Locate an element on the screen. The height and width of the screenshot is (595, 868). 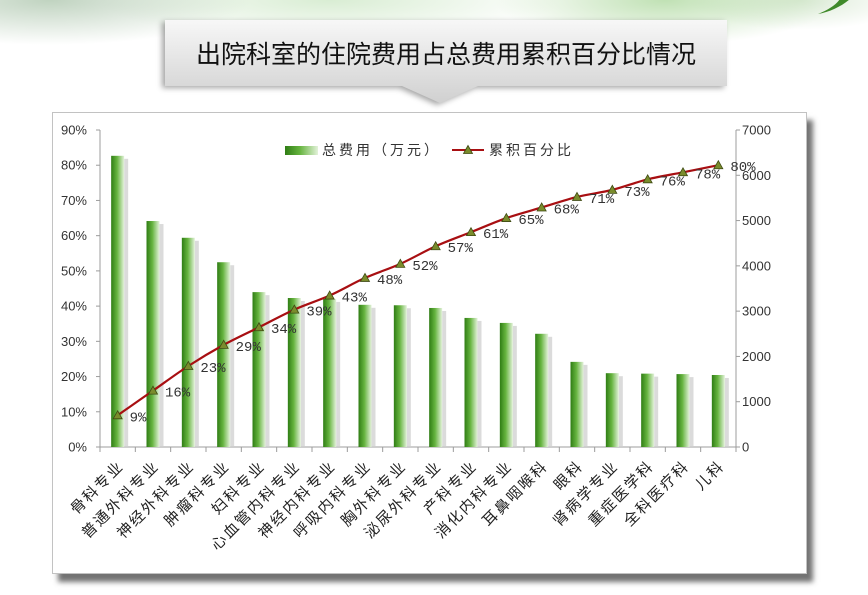
left-axis-tick-label: 60% is located at coordinates (74, 235).